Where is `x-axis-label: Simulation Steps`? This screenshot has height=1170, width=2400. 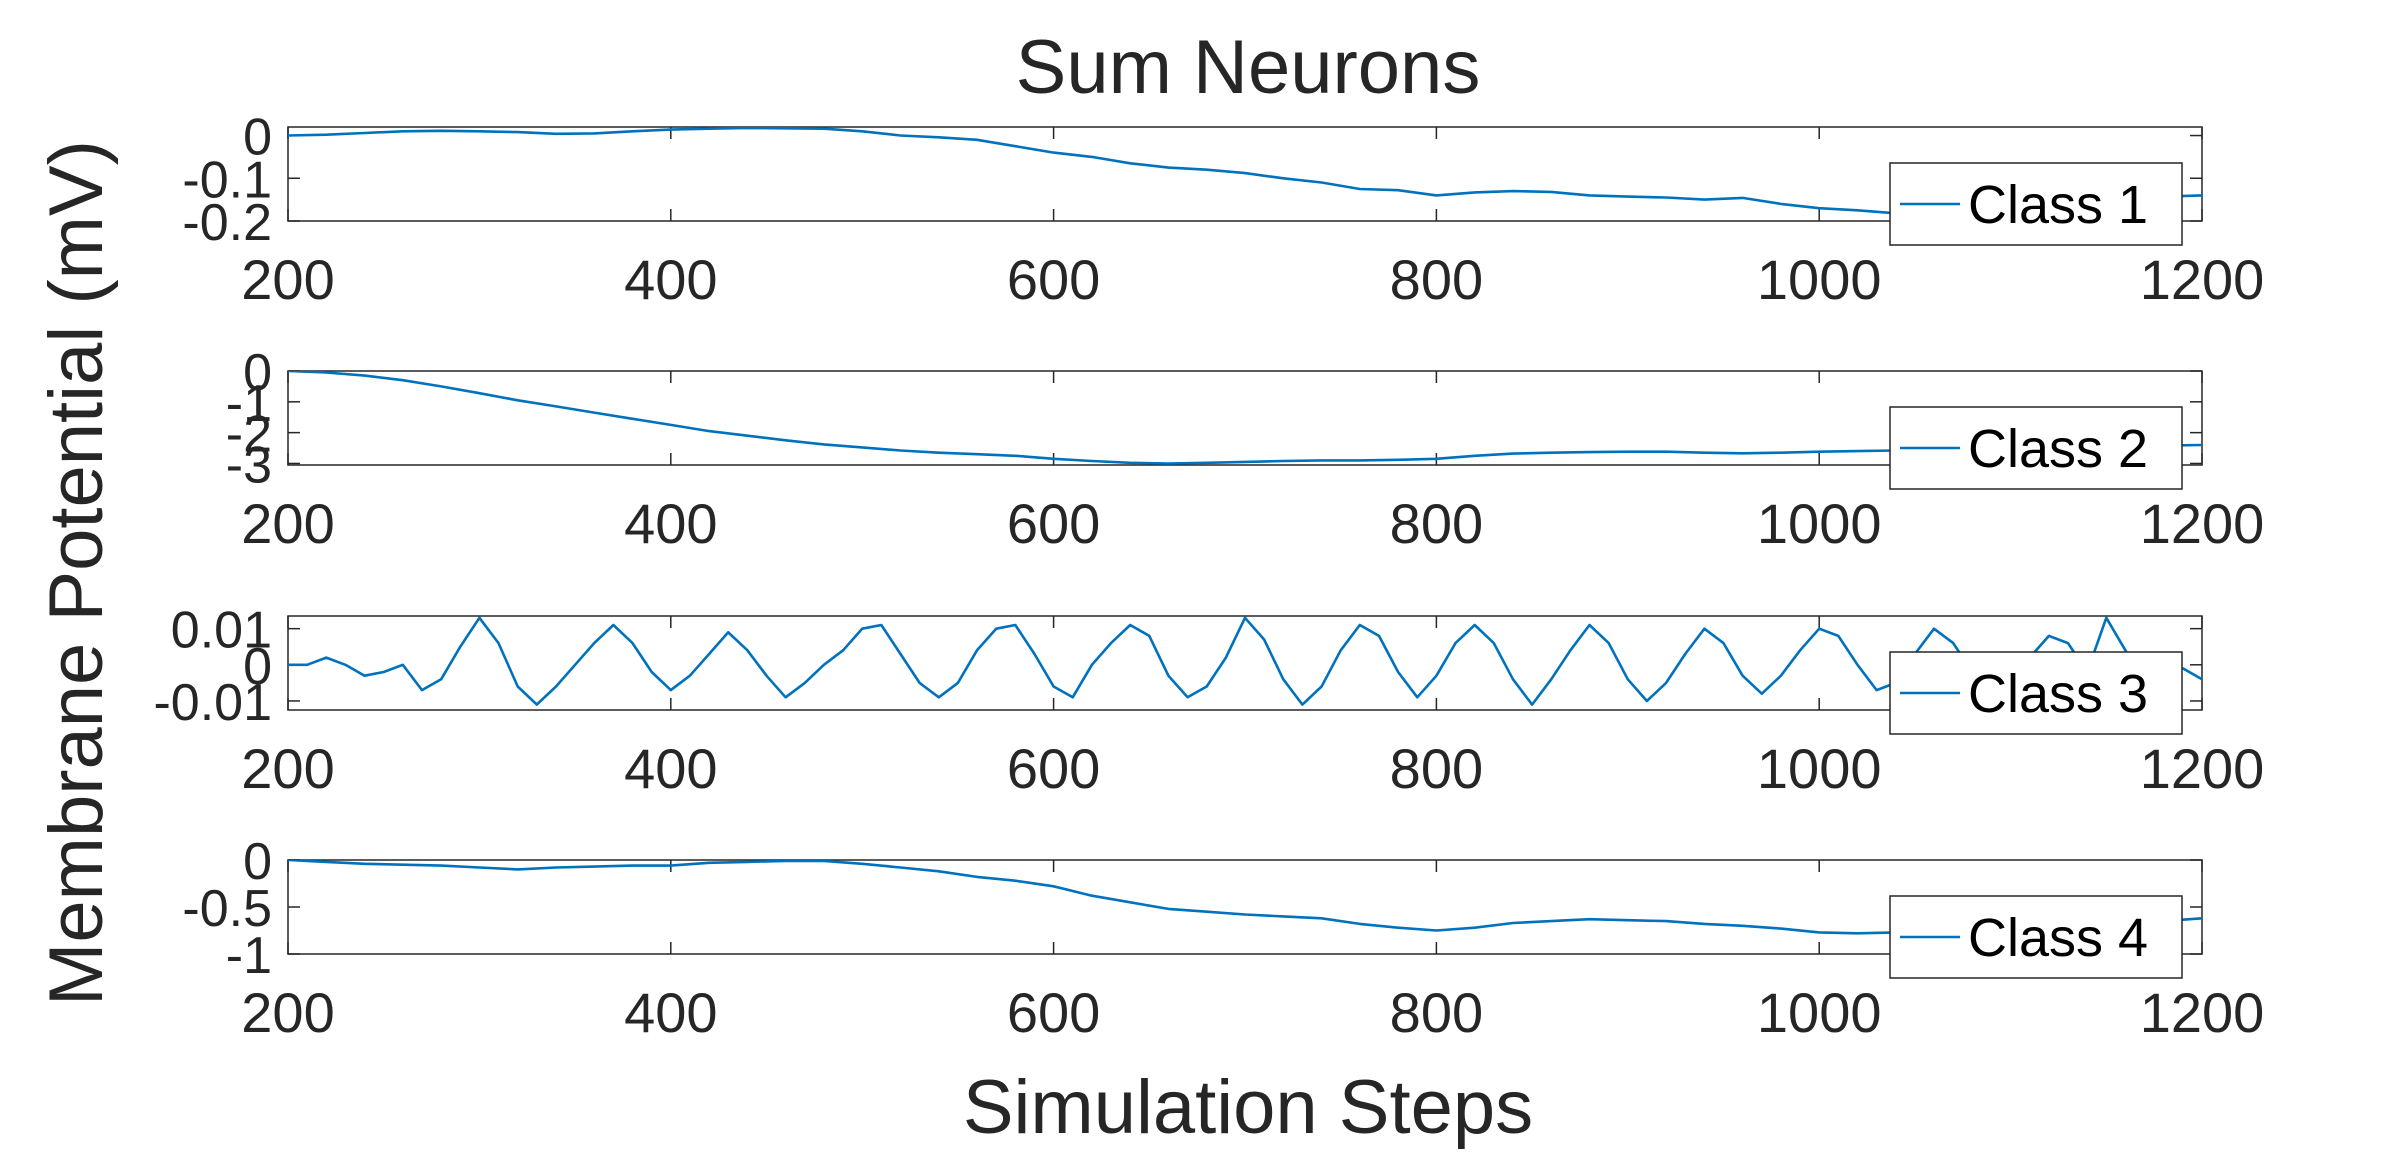
x-axis-label: Simulation Steps is located at coordinates (1248, 1107).